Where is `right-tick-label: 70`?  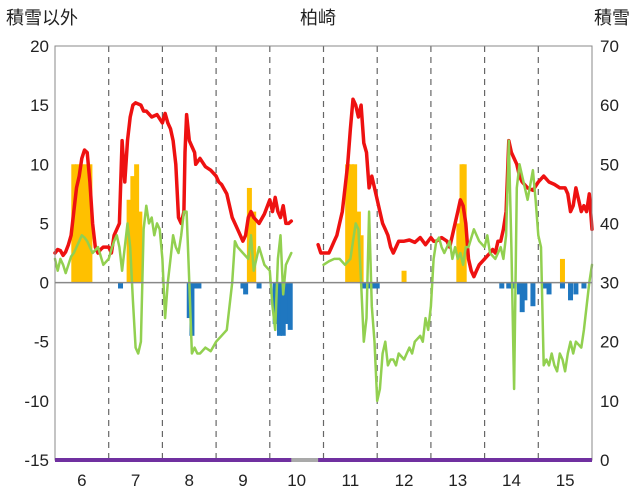 right-tick-label: 70 is located at coordinates (609, 46).